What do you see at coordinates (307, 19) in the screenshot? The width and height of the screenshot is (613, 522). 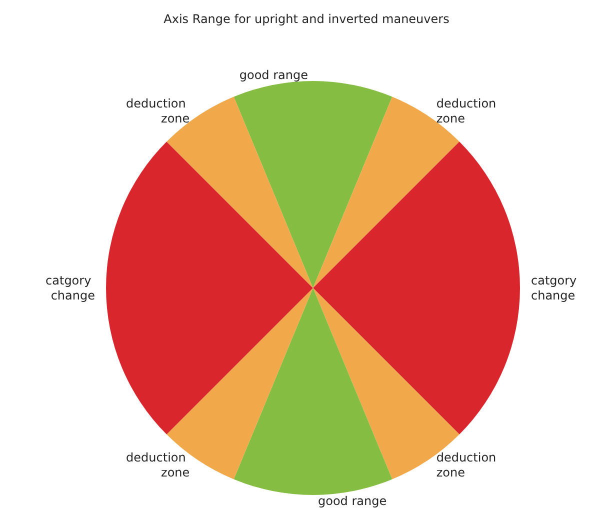 I see `chart-title: Axis Range for upright and inverted maneuvers` at bounding box center [307, 19].